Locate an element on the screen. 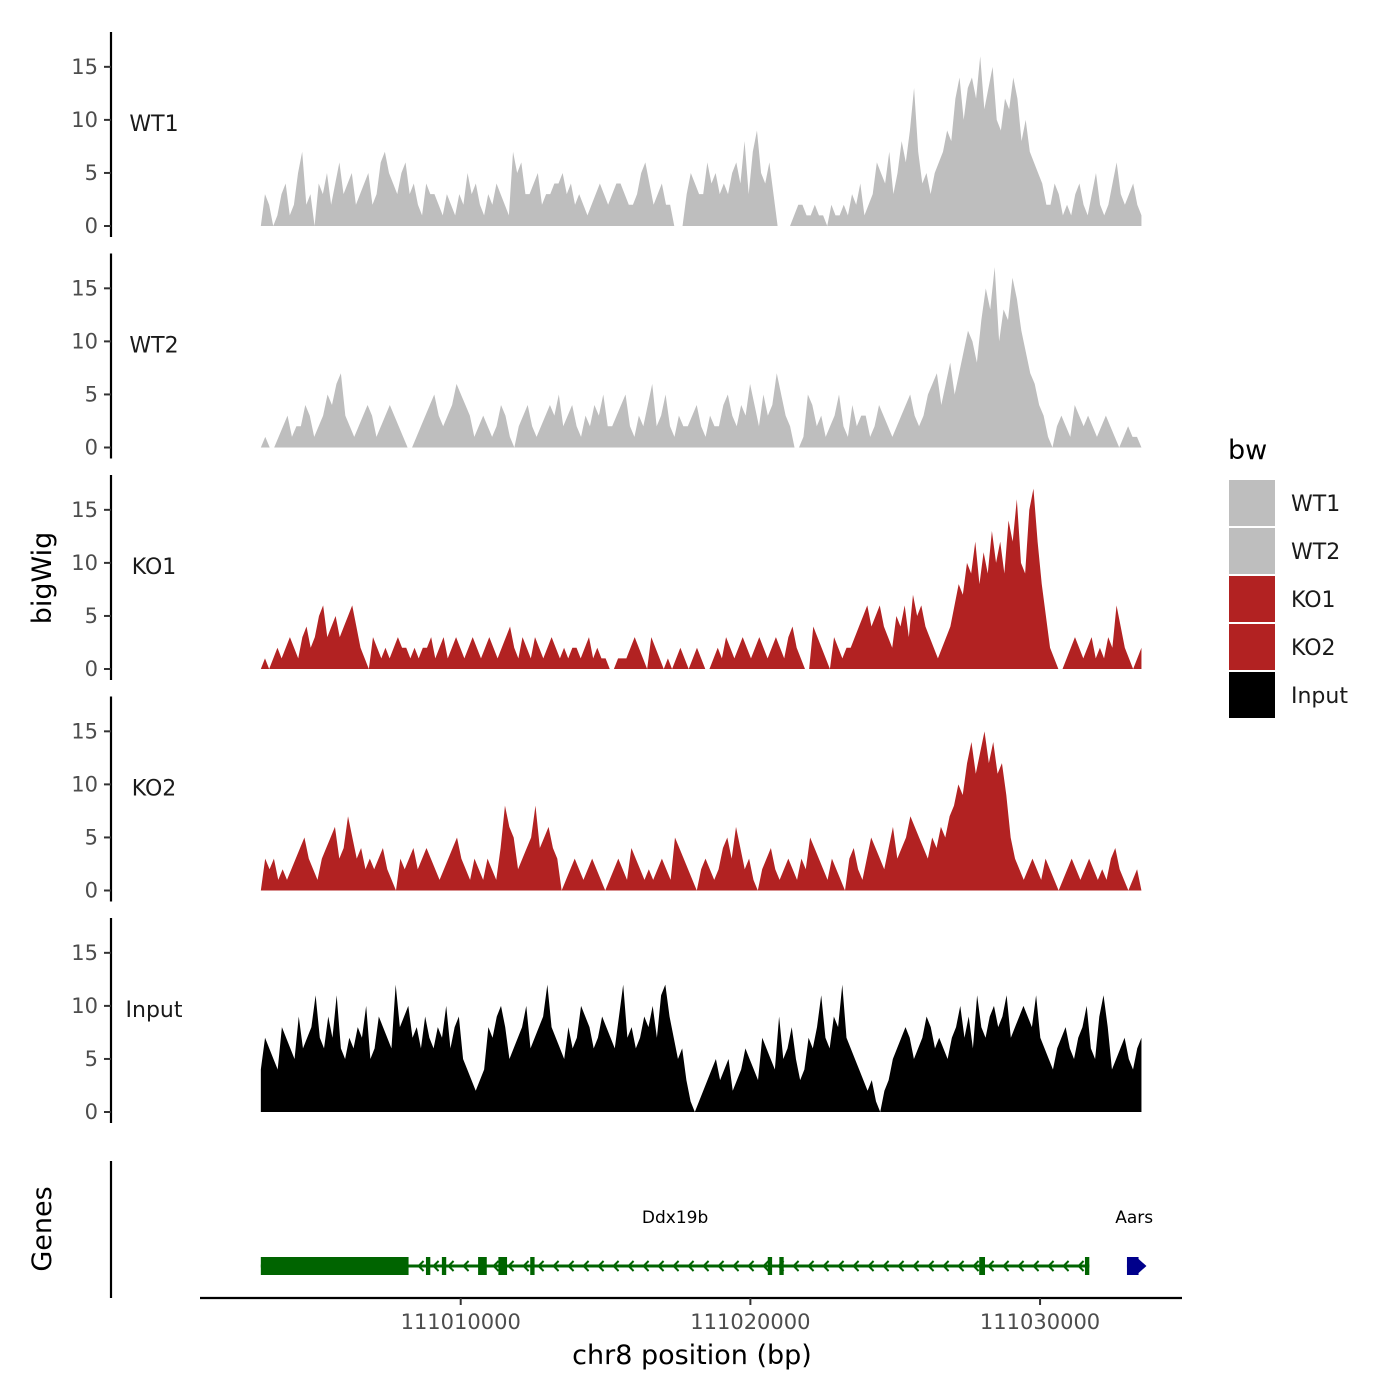 This screenshot has height=1400, width=1400. panel-ko2: 0 5 10 15 KO2 is located at coordinates (606, 799).